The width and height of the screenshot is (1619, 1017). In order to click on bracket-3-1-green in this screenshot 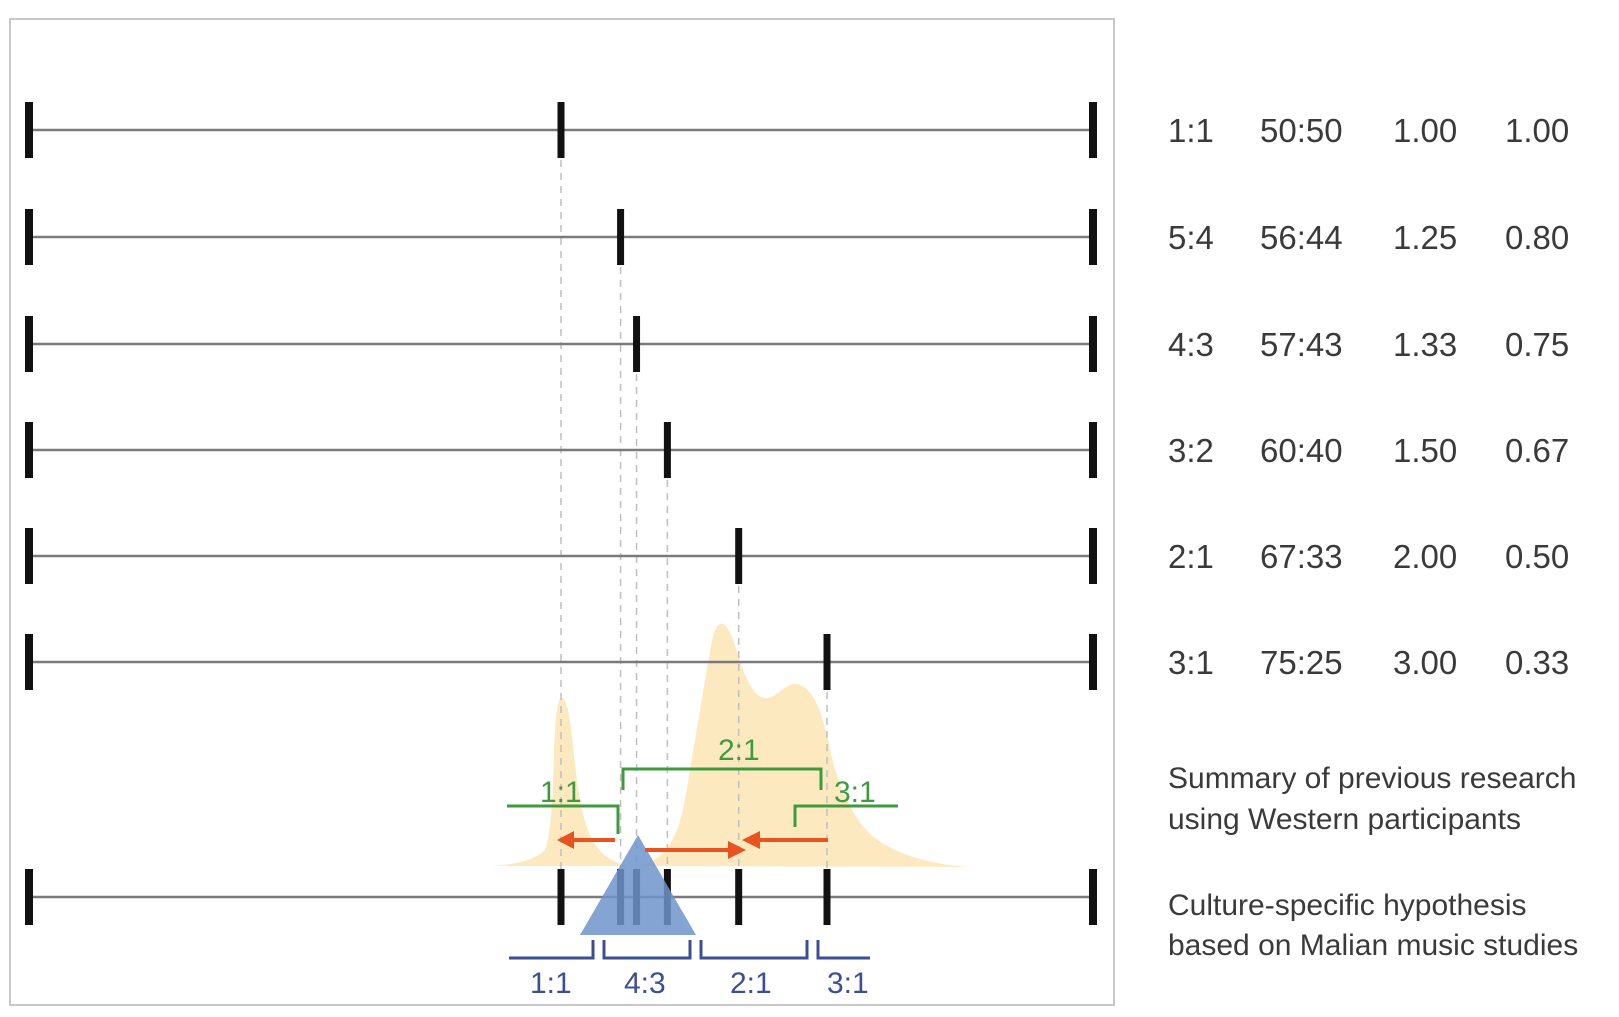, I will do `click(845, 815)`.